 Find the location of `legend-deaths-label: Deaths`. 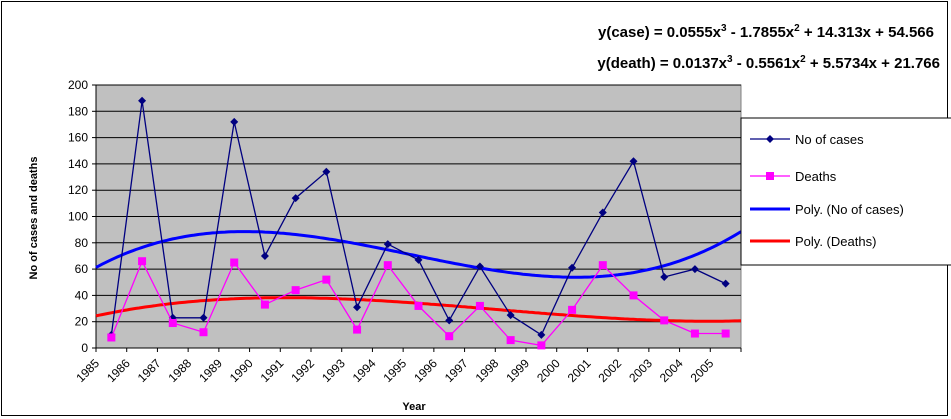

legend-deaths-label: Deaths is located at coordinates (816, 176).